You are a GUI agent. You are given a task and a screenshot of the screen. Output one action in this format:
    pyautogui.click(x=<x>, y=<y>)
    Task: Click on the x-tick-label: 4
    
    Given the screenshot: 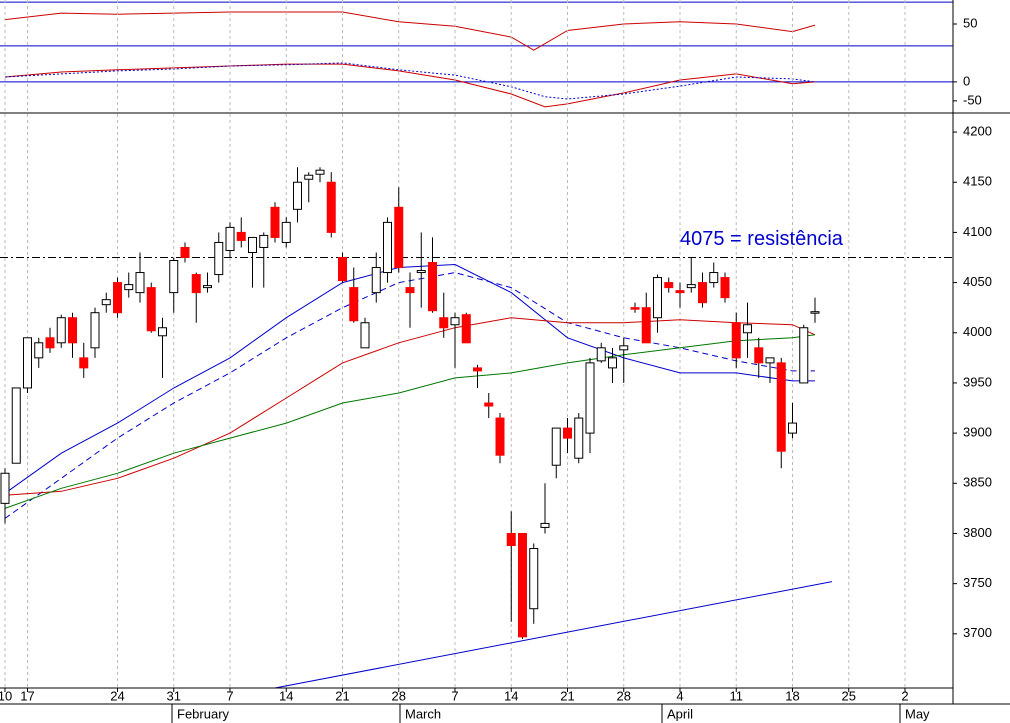 What is the action you would take?
    pyautogui.click(x=679, y=695)
    